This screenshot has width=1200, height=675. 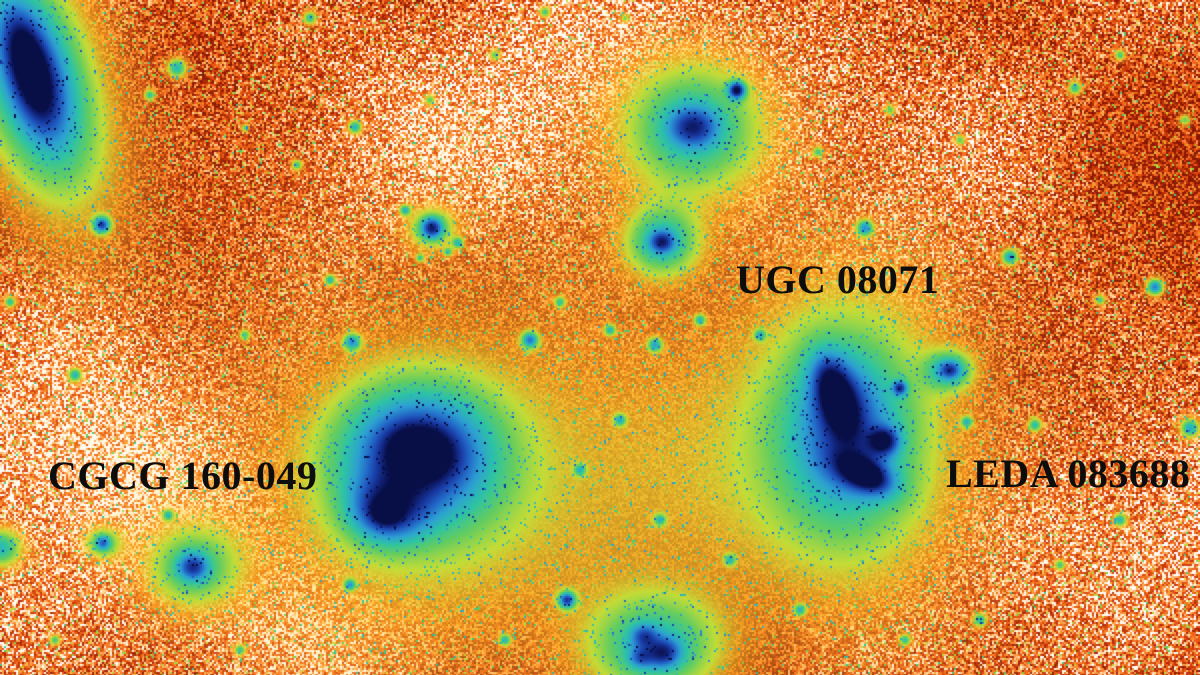 What do you see at coordinates (838, 279) in the screenshot?
I see `galaxy-label-ugc-08071: UGC 08071` at bounding box center [838, 279].